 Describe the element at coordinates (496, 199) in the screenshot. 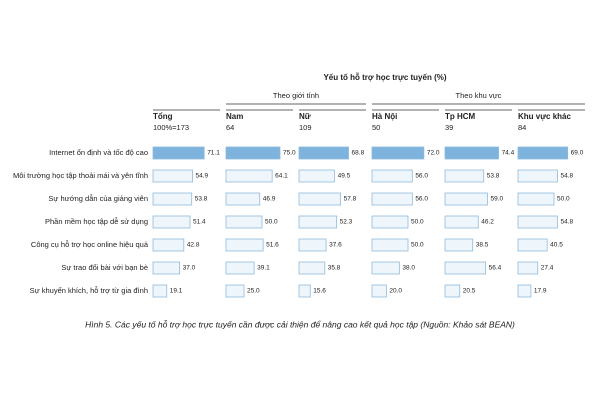

I see `value-label: 59.0` at that location.